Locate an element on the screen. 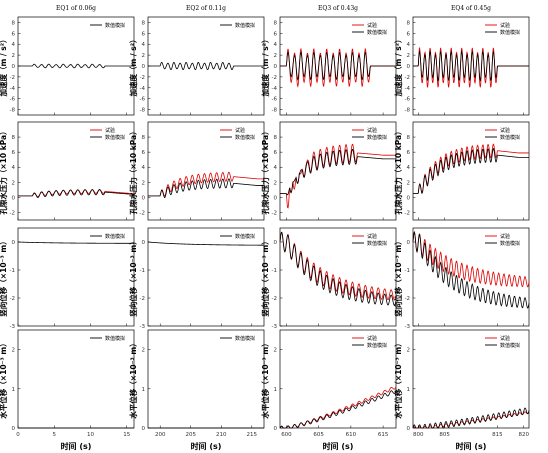 This screenshot has height=453, width=548. x-tick-label: 805 is located at coordinates (444, 435).